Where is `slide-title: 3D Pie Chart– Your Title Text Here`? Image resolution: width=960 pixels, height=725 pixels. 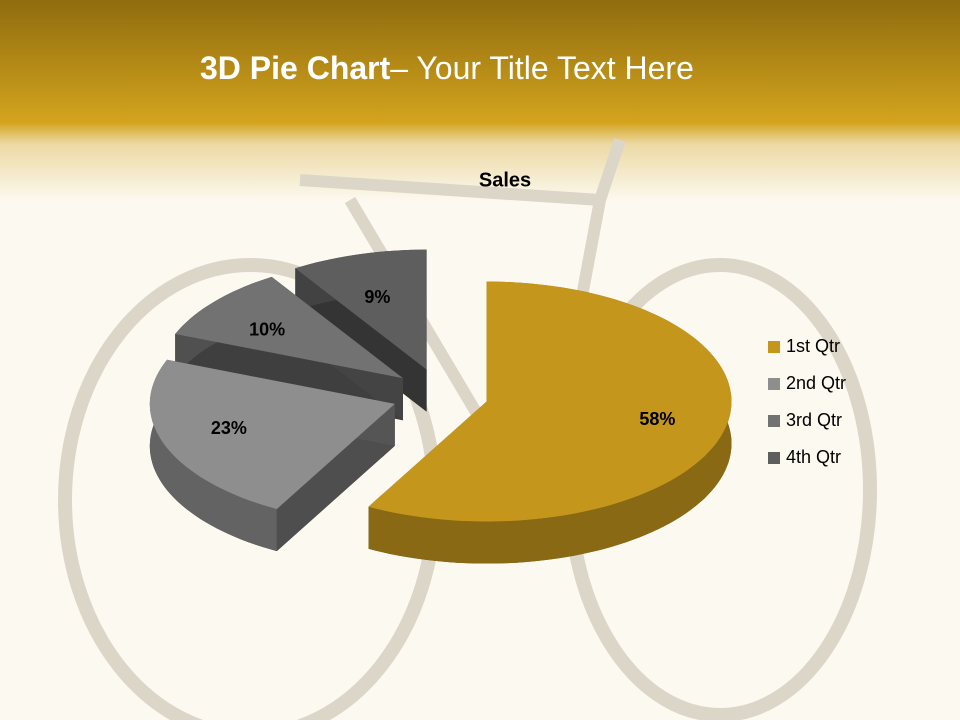
slide-title: 3D Pie Chart– Your Title Text Here is located at coordinates (447, 68).